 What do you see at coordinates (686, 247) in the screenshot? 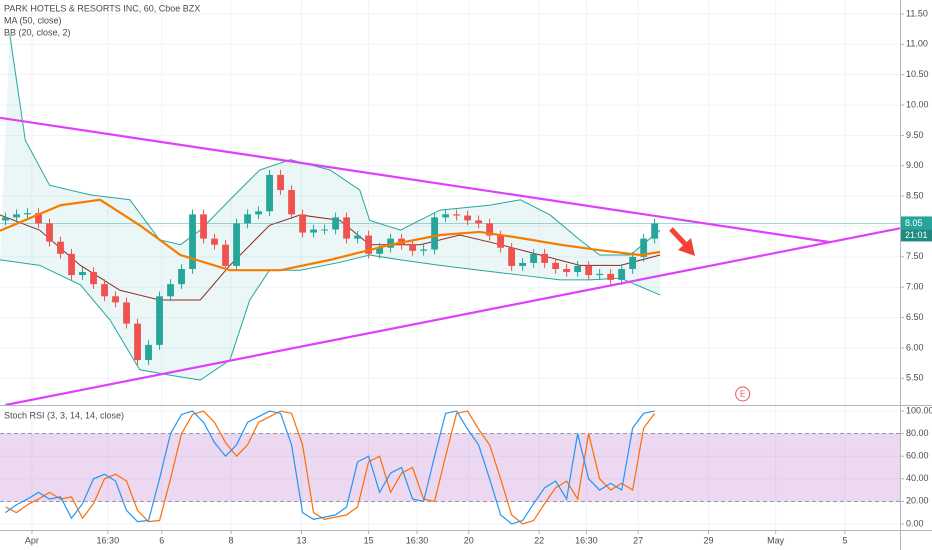
I see `arrow-head` at bounding box center [686, 247].